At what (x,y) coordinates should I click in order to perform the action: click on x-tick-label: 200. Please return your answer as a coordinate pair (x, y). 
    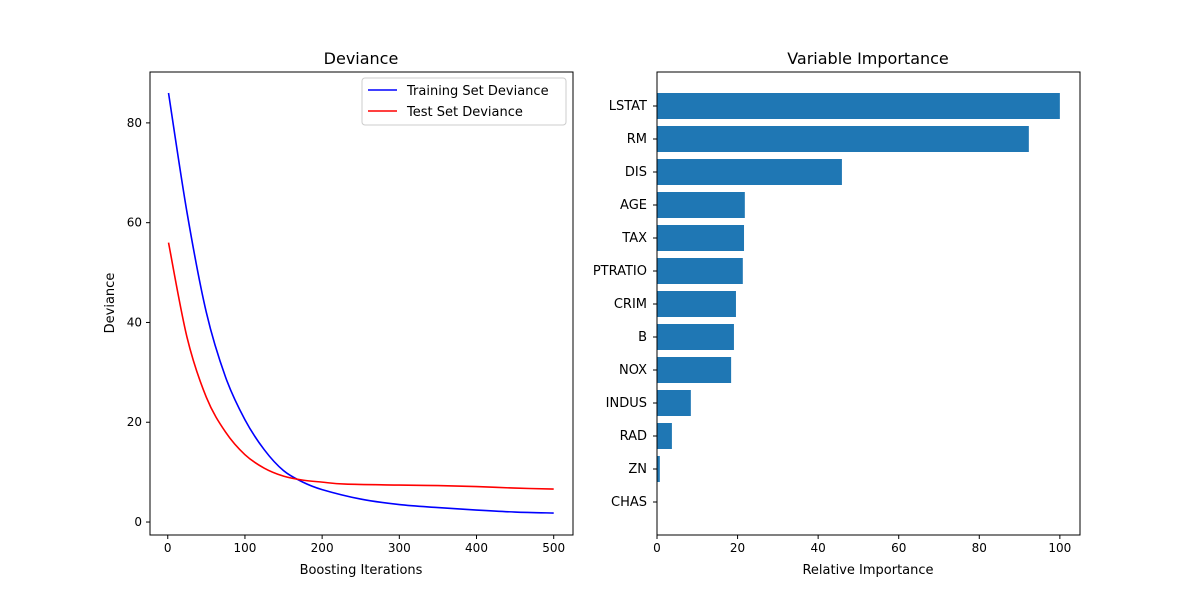
    Looking at the image, I should click on (322, 548).